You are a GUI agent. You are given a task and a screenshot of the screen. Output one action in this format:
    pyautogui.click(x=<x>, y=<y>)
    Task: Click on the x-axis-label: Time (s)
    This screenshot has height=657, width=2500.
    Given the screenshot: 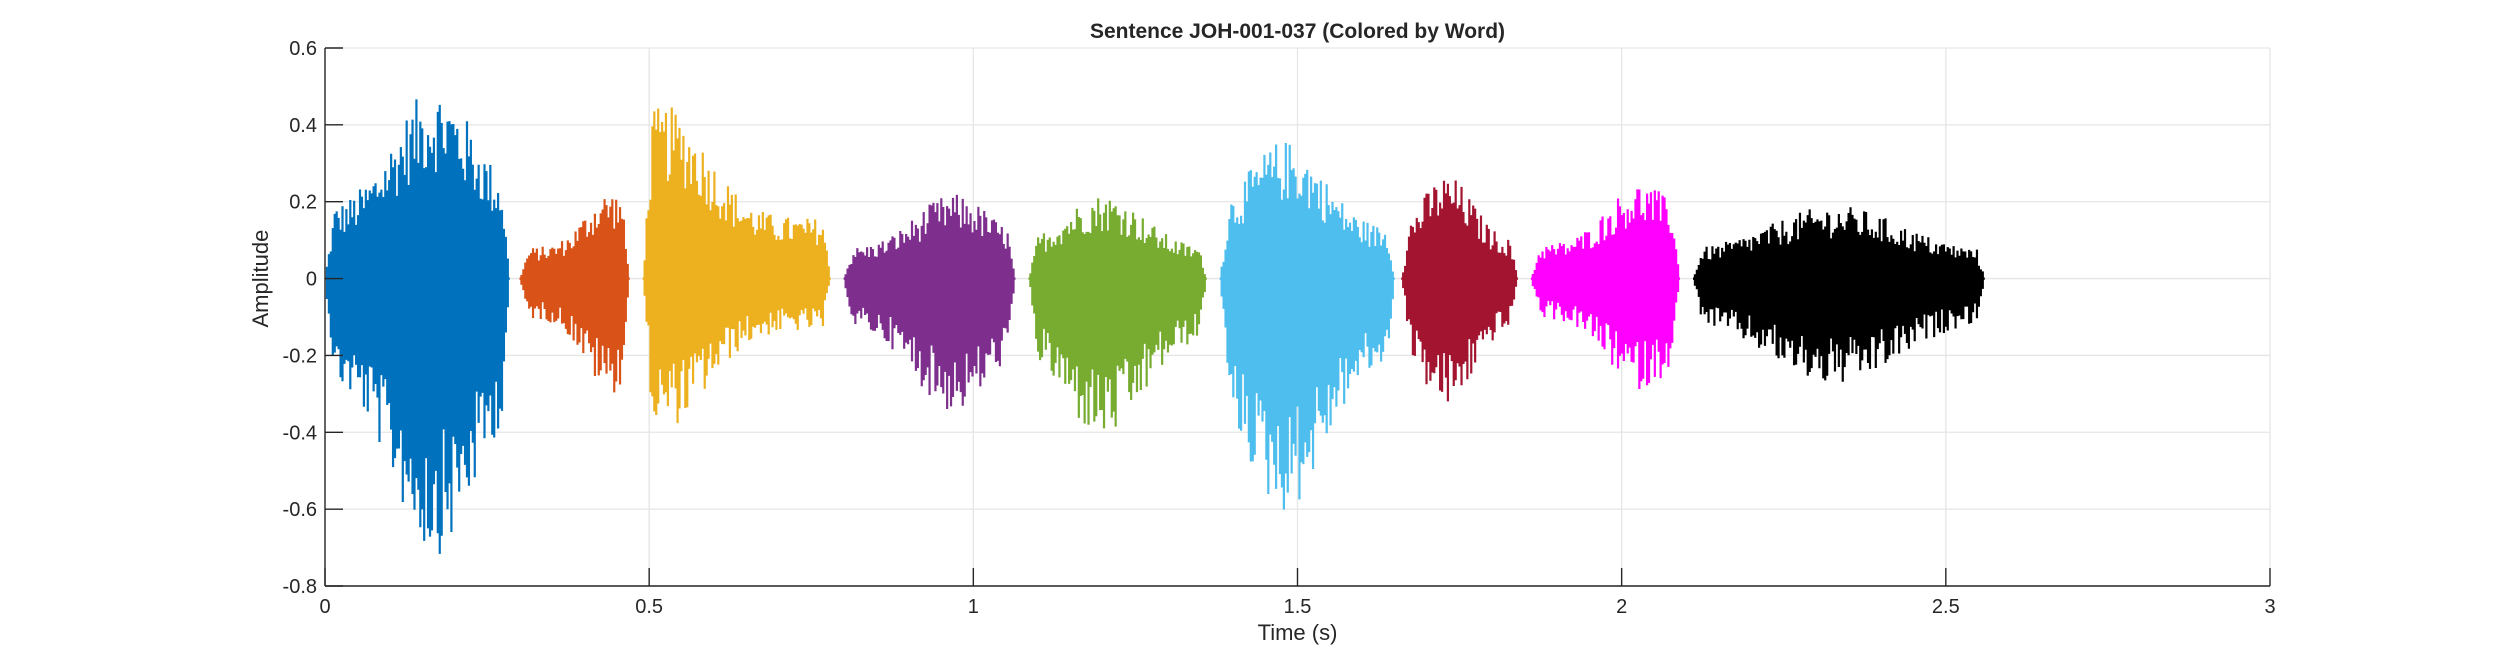 What is the action you would take?
    pyautogui.click(x=1298, y=632)
    